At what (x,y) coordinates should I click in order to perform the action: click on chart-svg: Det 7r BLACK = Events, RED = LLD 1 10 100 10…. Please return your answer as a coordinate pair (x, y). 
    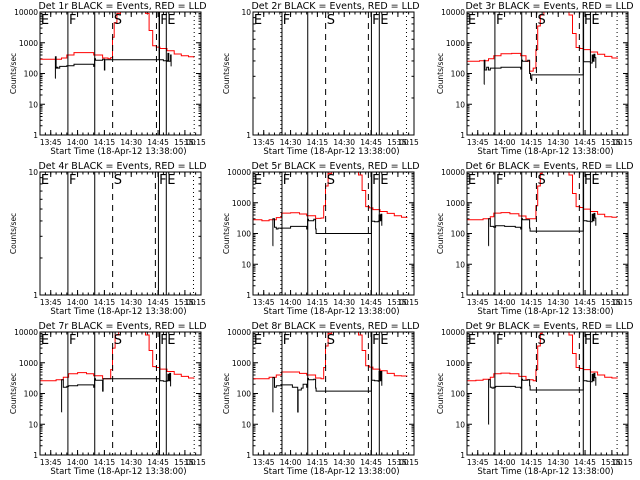
    Looking at the image, I should click on (108, 399).